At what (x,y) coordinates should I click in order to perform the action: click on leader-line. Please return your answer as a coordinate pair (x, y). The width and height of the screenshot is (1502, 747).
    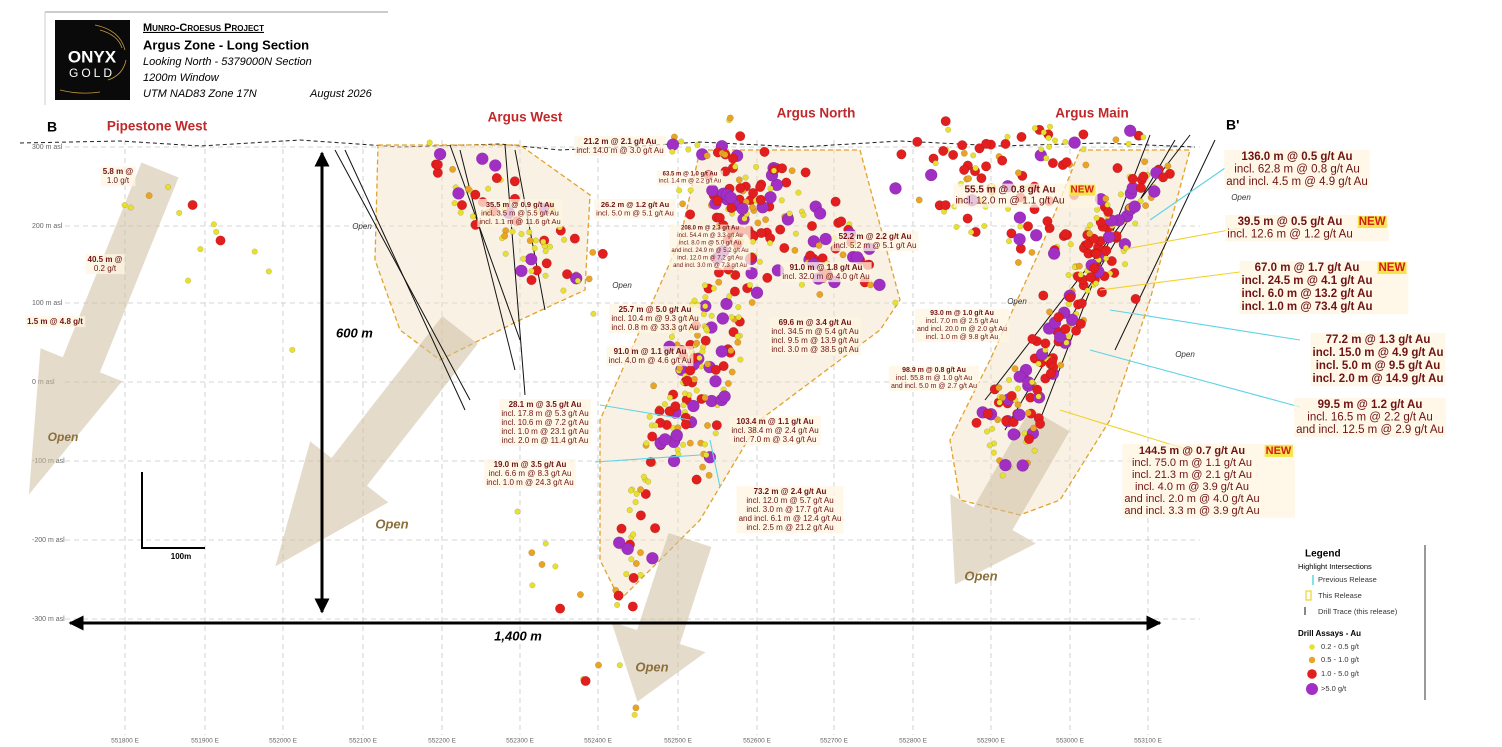
    Looking at the image, I should click on (1205, 325).